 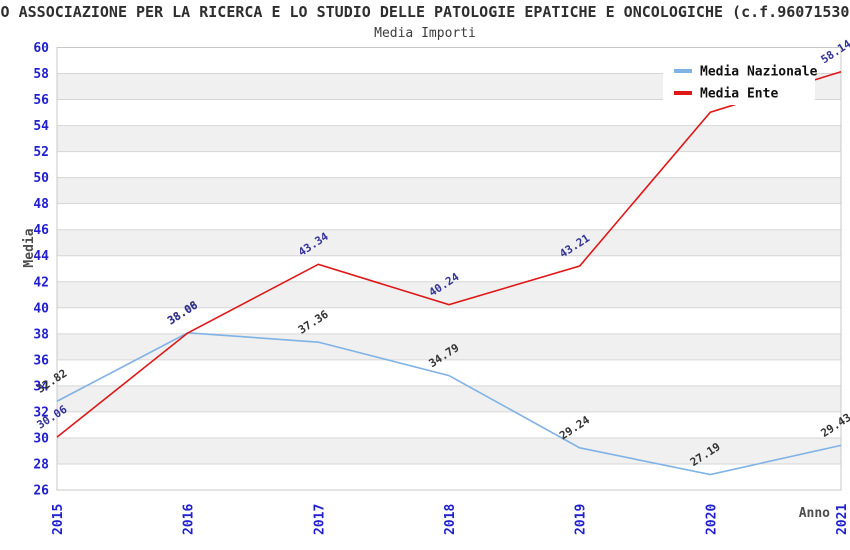 What do you see at coordinates (759, 72) in the screenshot?
I see `legend-label: Media Nazionale` at bounding box center [759, 72].